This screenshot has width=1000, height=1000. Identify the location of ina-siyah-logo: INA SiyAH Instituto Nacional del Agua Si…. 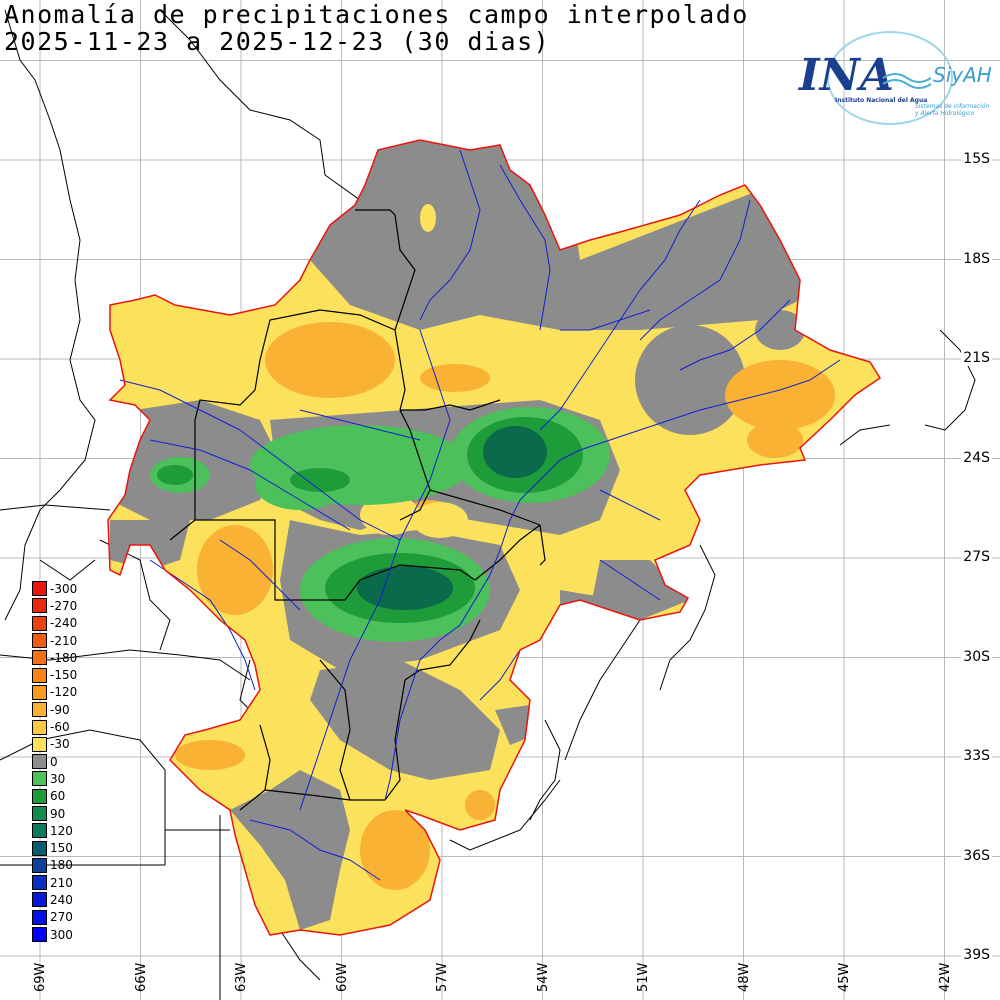
(894, 78).